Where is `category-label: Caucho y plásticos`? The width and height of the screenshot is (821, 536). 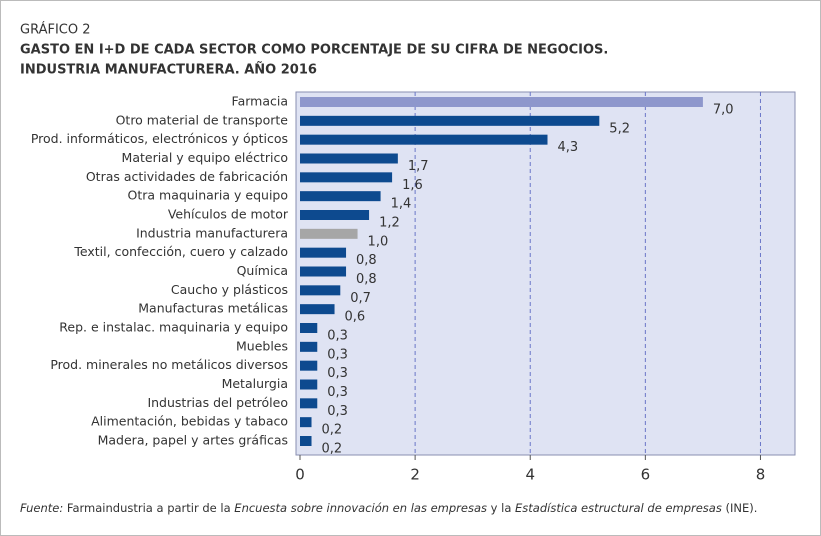 category-label: Caucho y plásticos is located at coordinates (229, 289).